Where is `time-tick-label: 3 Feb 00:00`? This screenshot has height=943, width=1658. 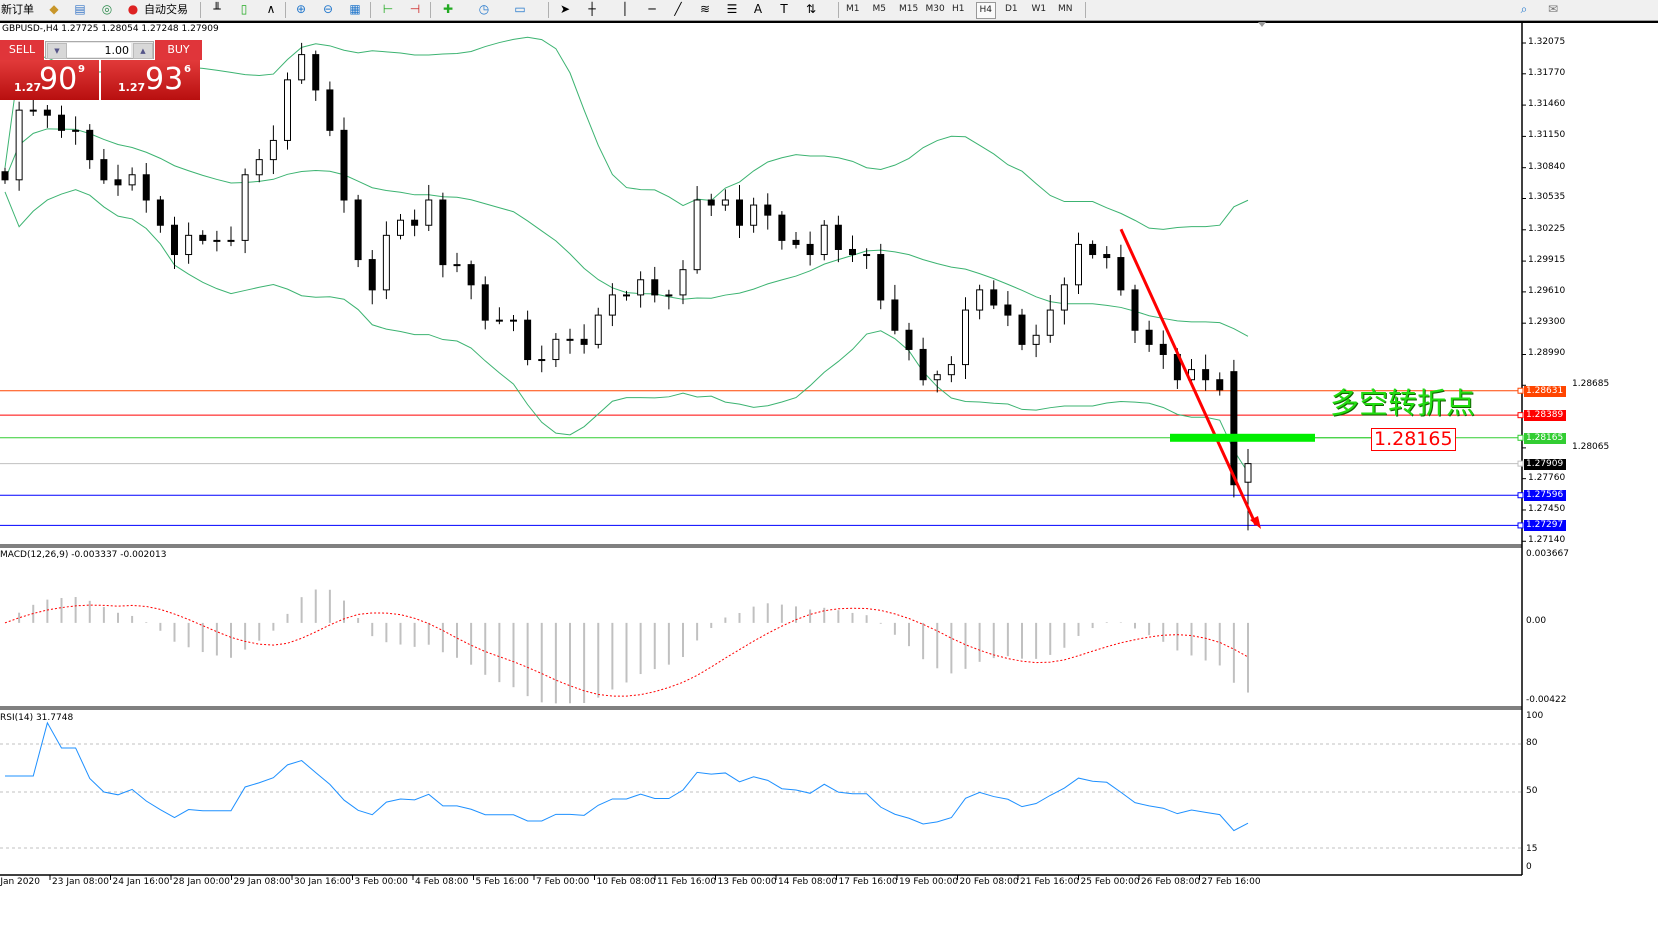 time-tick-label: 3 Feb 00:00 is located at coordinates (381, 882).